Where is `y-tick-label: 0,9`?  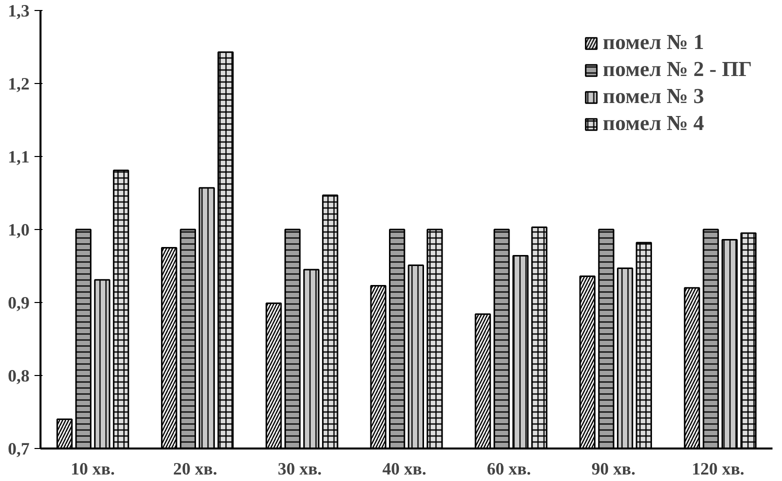
y-tick-label: 0,9 is located at coordinates (19, 303).